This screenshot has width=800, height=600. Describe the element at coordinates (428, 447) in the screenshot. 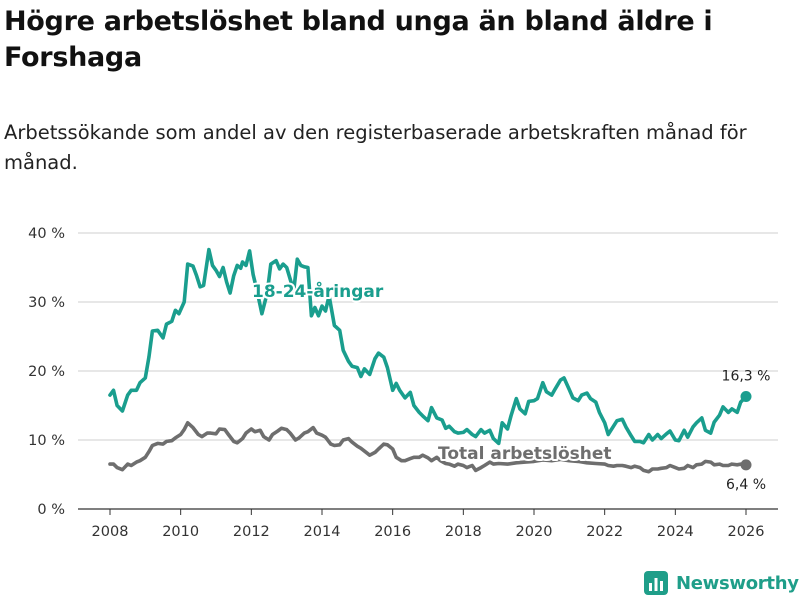

I see `series-line-total` at that location.